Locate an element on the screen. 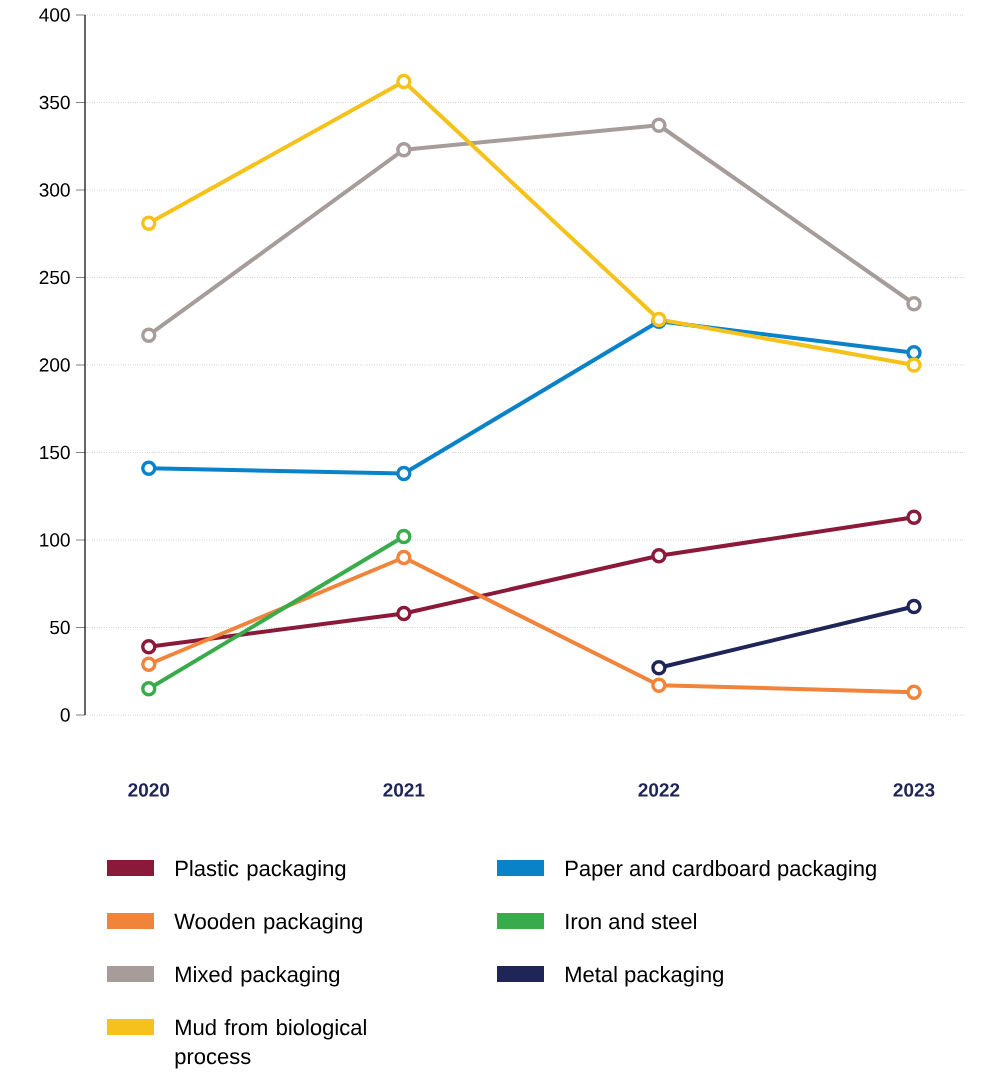 The height and width of the screenshot is (1076, 984). y-tick-label: 200 is located at coordinates (54, 365).